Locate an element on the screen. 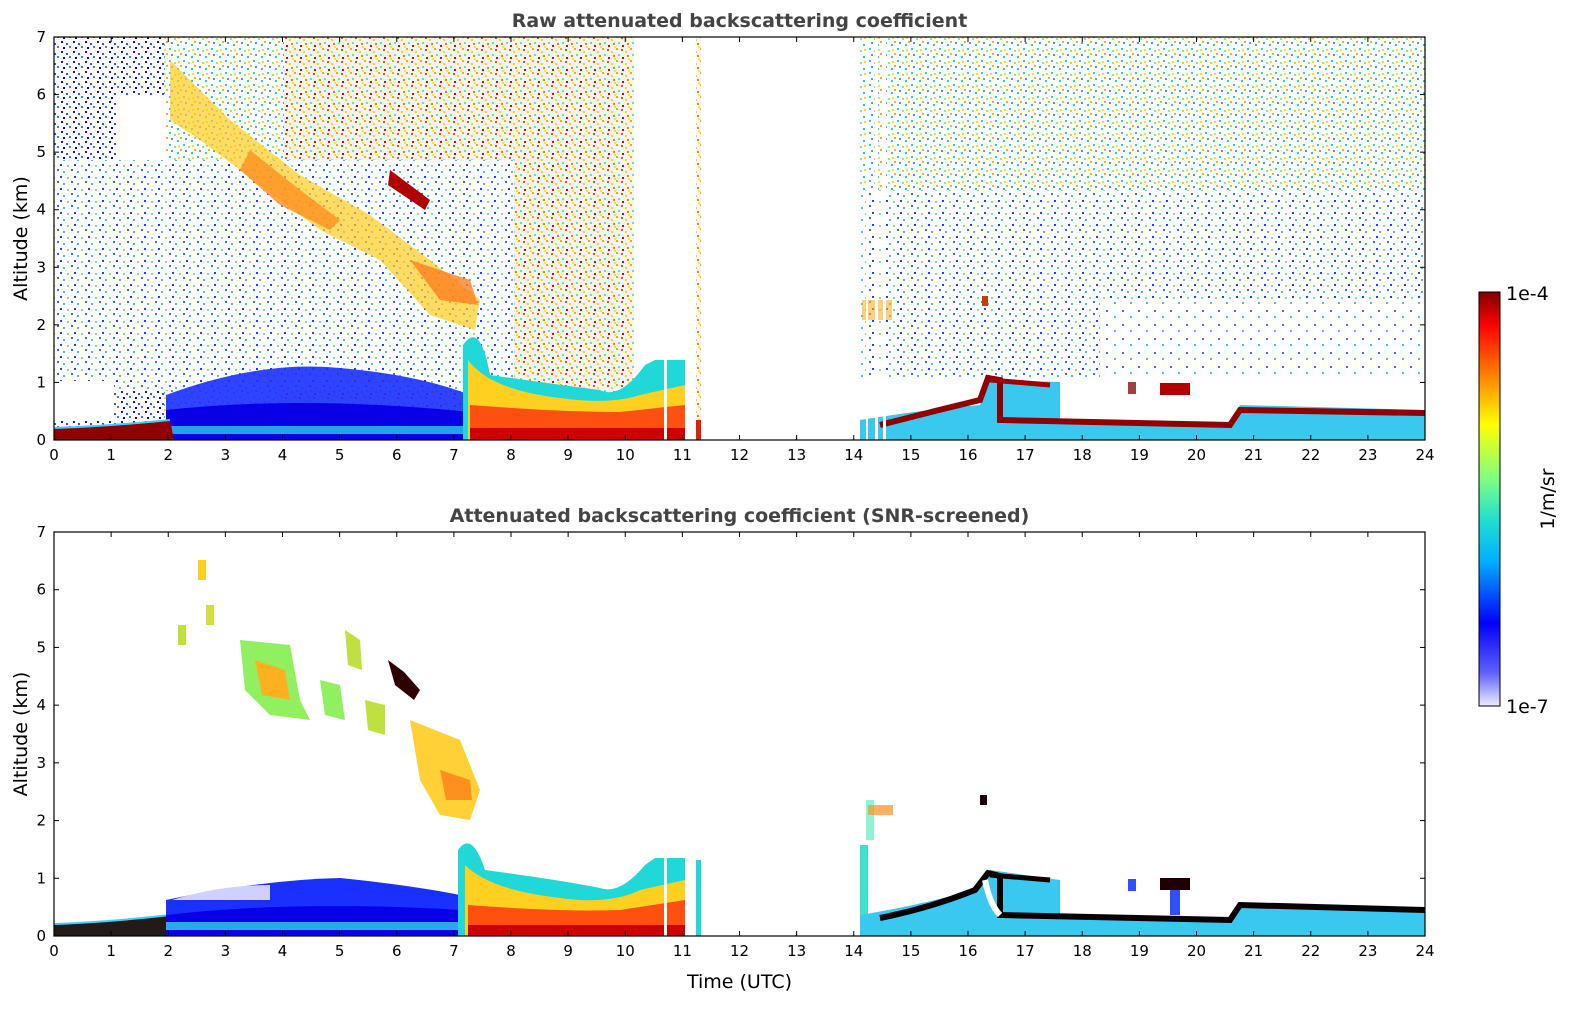 This screenshot has height=1020, width=1595. bottom-x-tick-label: 9 is located at coordinates (568, 951).